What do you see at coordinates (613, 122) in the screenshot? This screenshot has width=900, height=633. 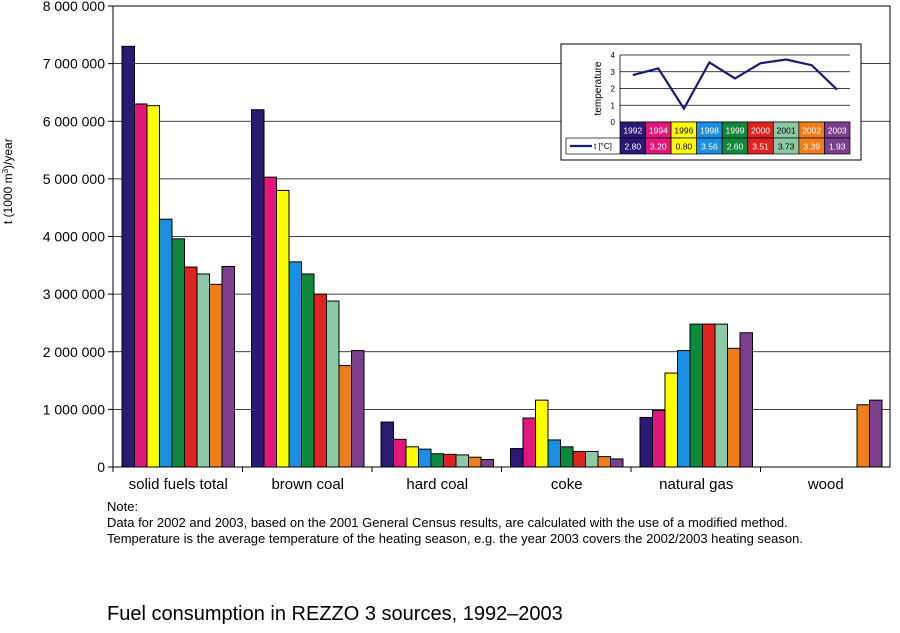 I see `inset-y-tick-label: 0` at bounding box center [613, 122].